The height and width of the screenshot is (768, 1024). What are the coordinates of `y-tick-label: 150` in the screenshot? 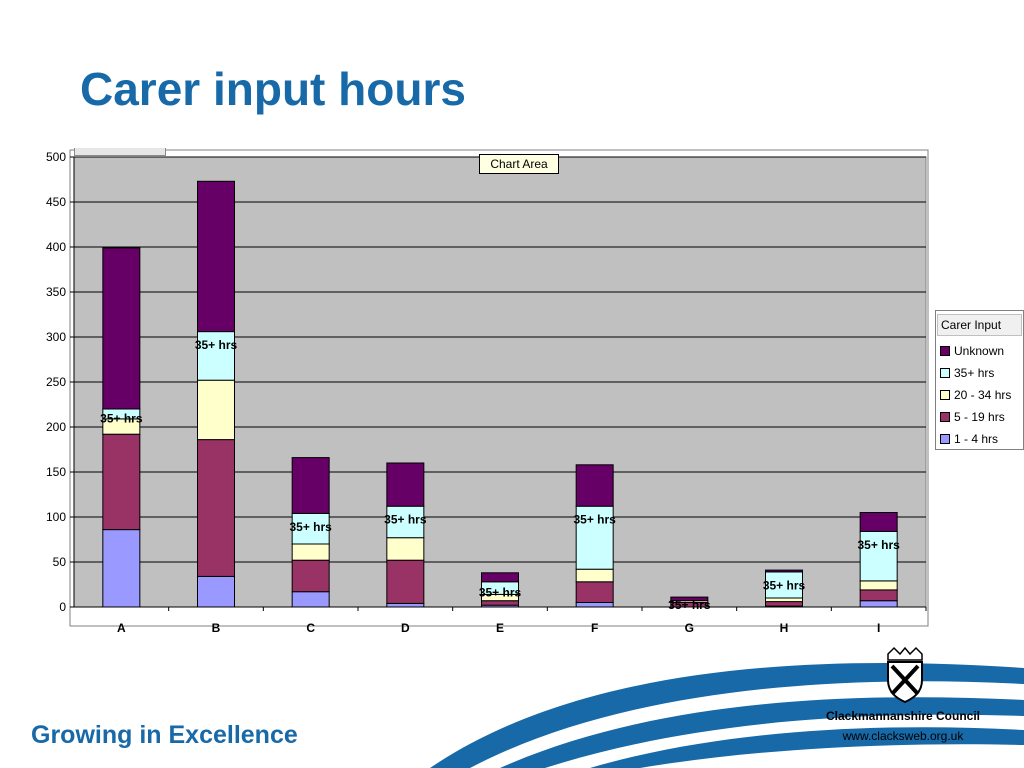 It's located at (56, 472).